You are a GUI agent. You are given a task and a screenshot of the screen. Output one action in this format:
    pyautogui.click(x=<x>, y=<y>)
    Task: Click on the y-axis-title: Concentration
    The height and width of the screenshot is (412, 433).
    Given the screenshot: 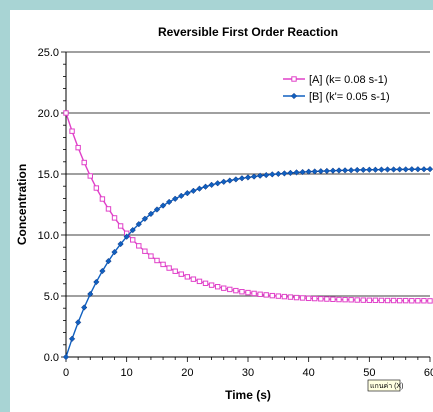 What is the action you would take?
    pyautogui.click(x=22, y=204)
    